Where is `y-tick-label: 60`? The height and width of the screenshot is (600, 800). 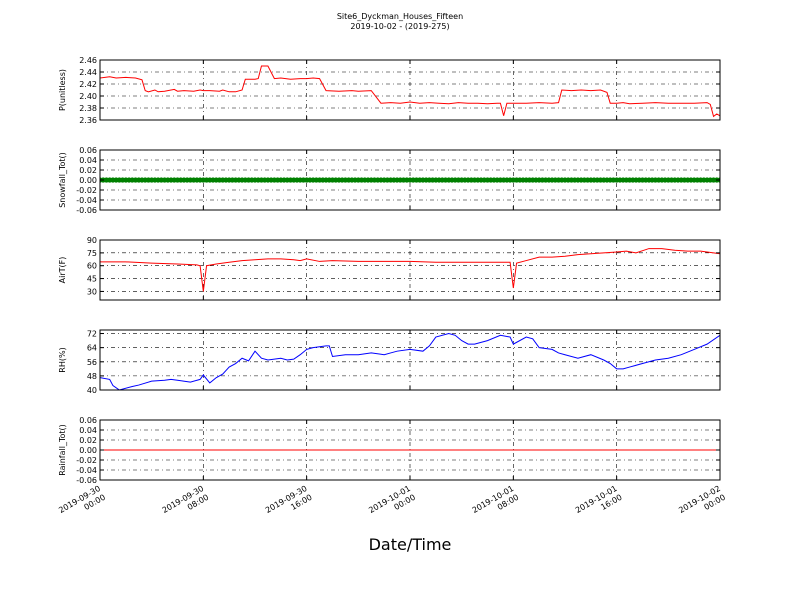
y-tick-label: 60 is located at coordinates (92, 266).